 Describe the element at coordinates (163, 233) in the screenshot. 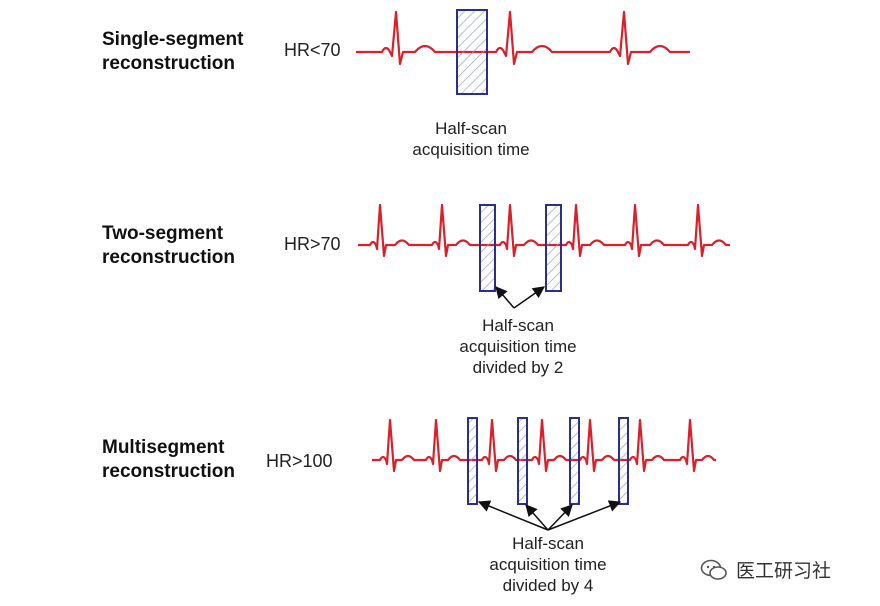

I see `row2-label-line1: Two-segment` at that location.